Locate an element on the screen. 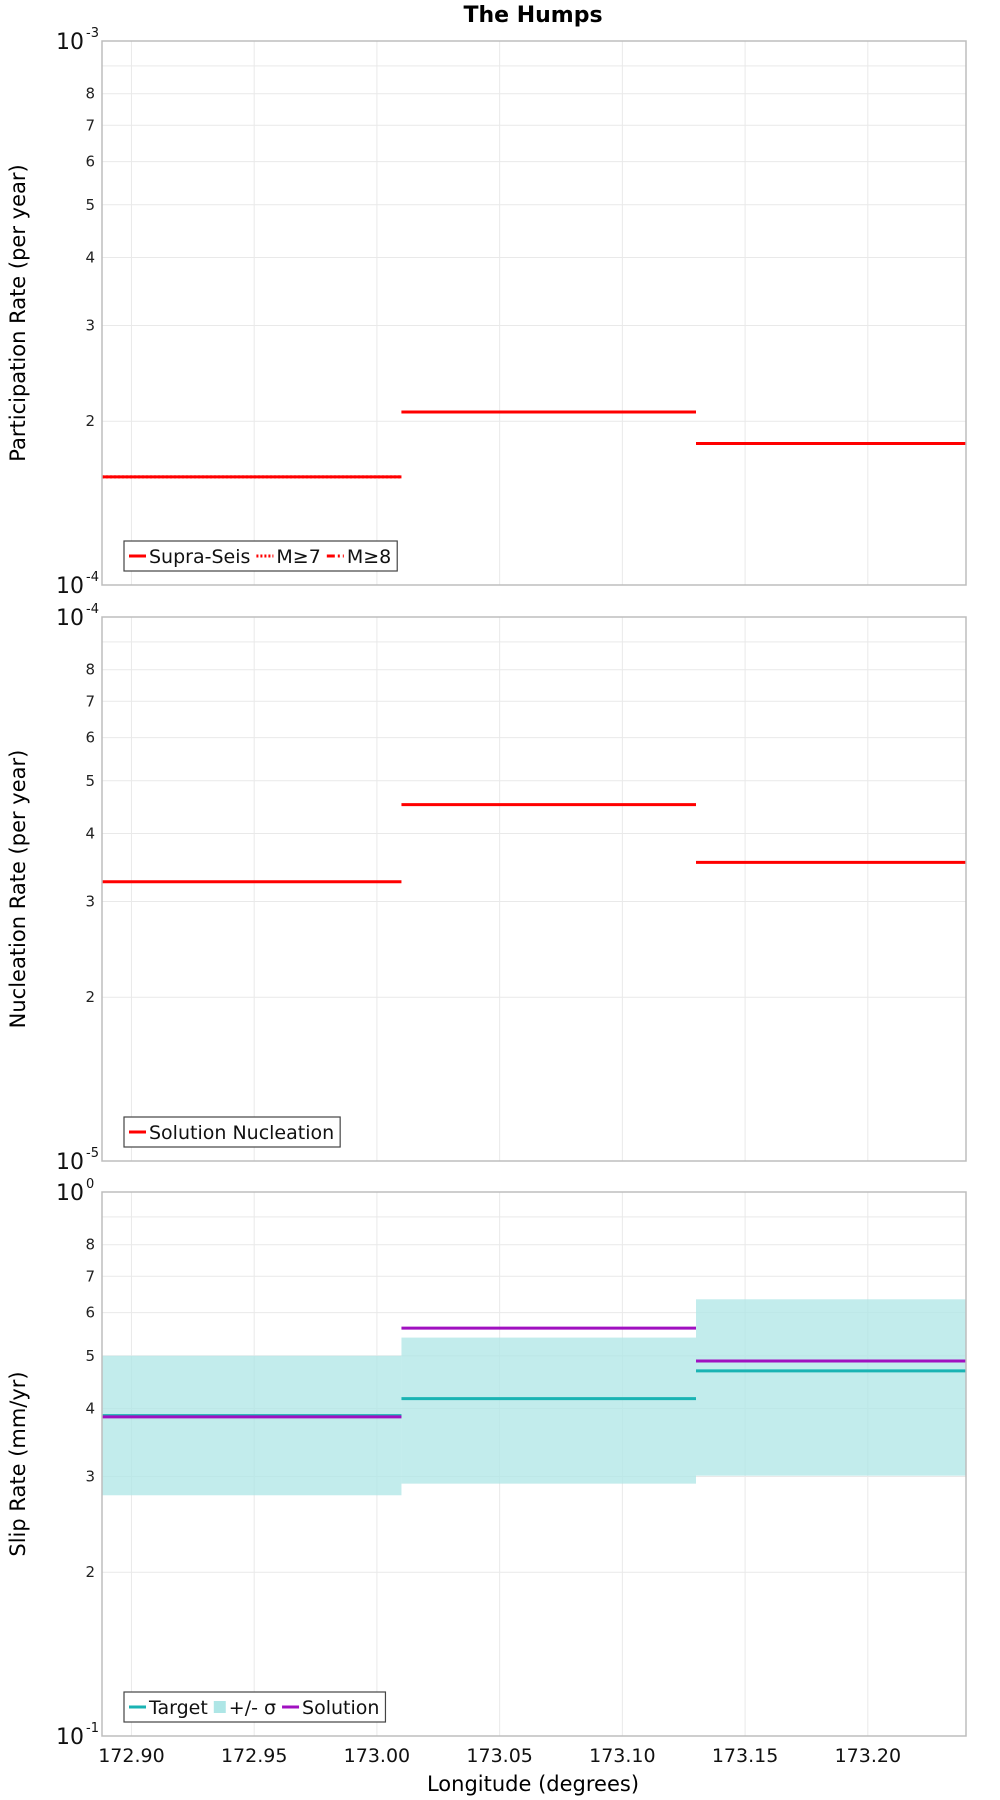 The width and height of the screenshot is (1000, 1800). legend-label: Target is located at coordinates (178, 1708).